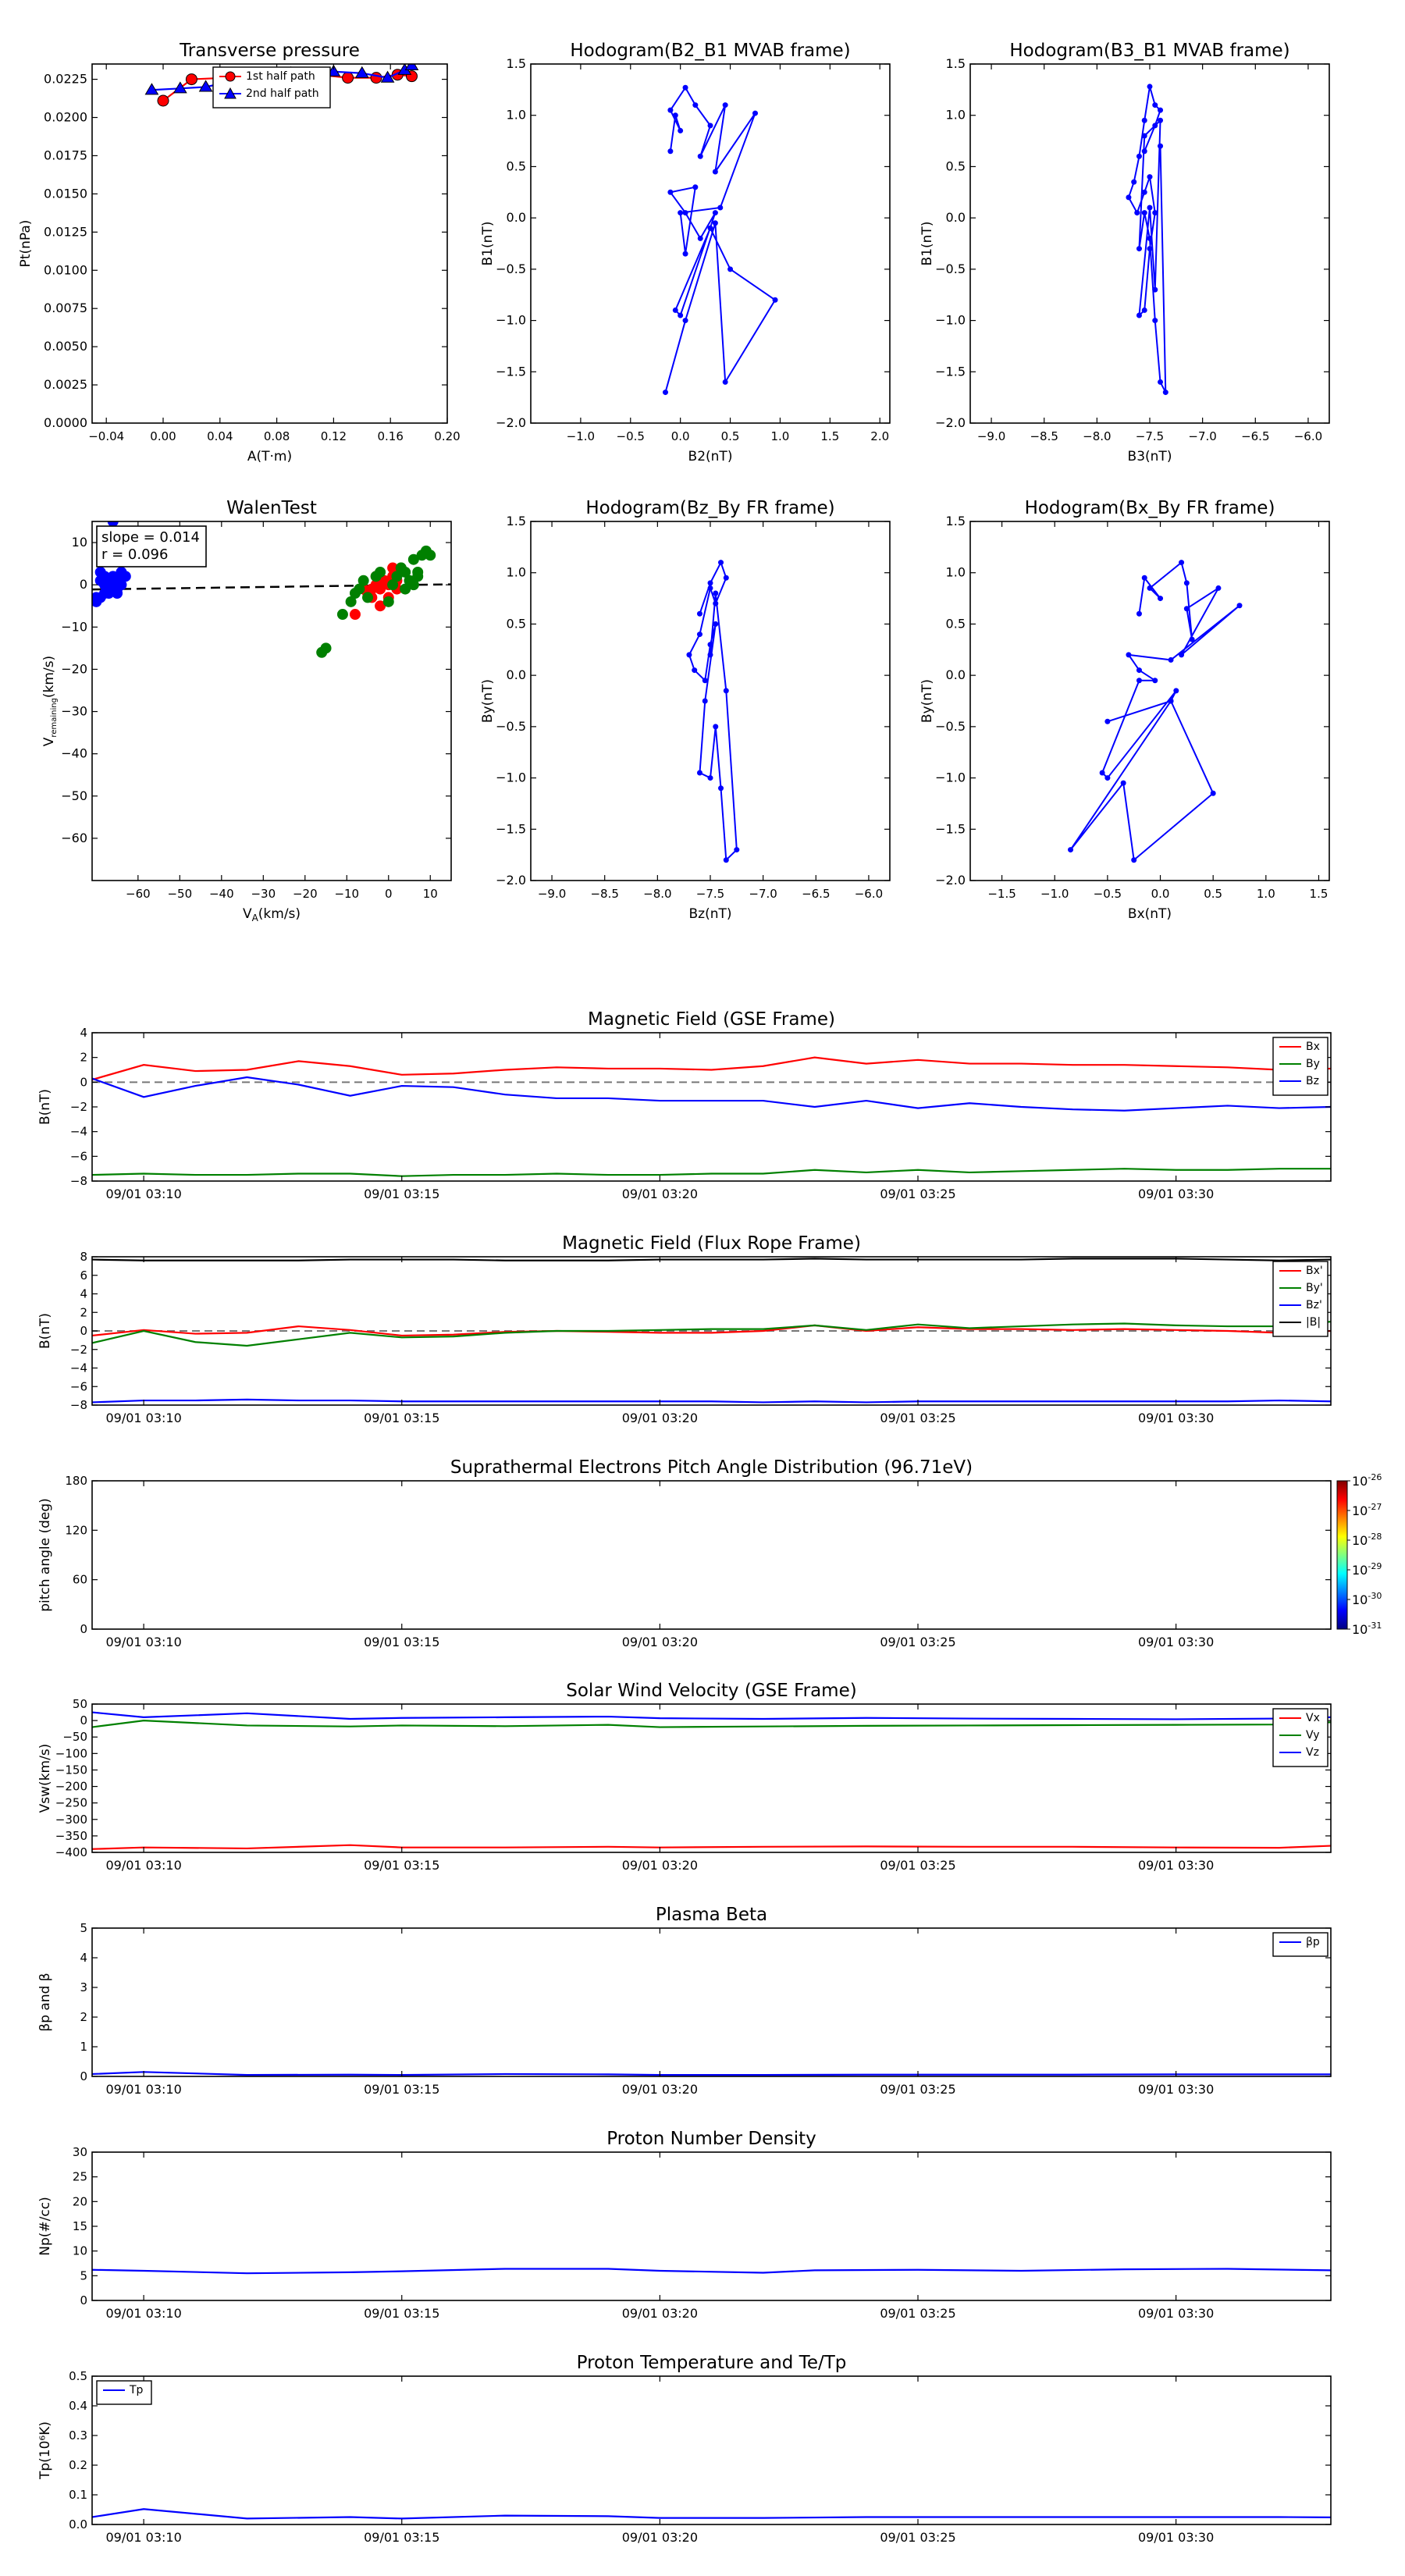 The height and width of the screenshot is (2576, 1405). Describe the element at coordinates (84, 2047) in the screenshot. I see `y-tick-label: 1` at that location.